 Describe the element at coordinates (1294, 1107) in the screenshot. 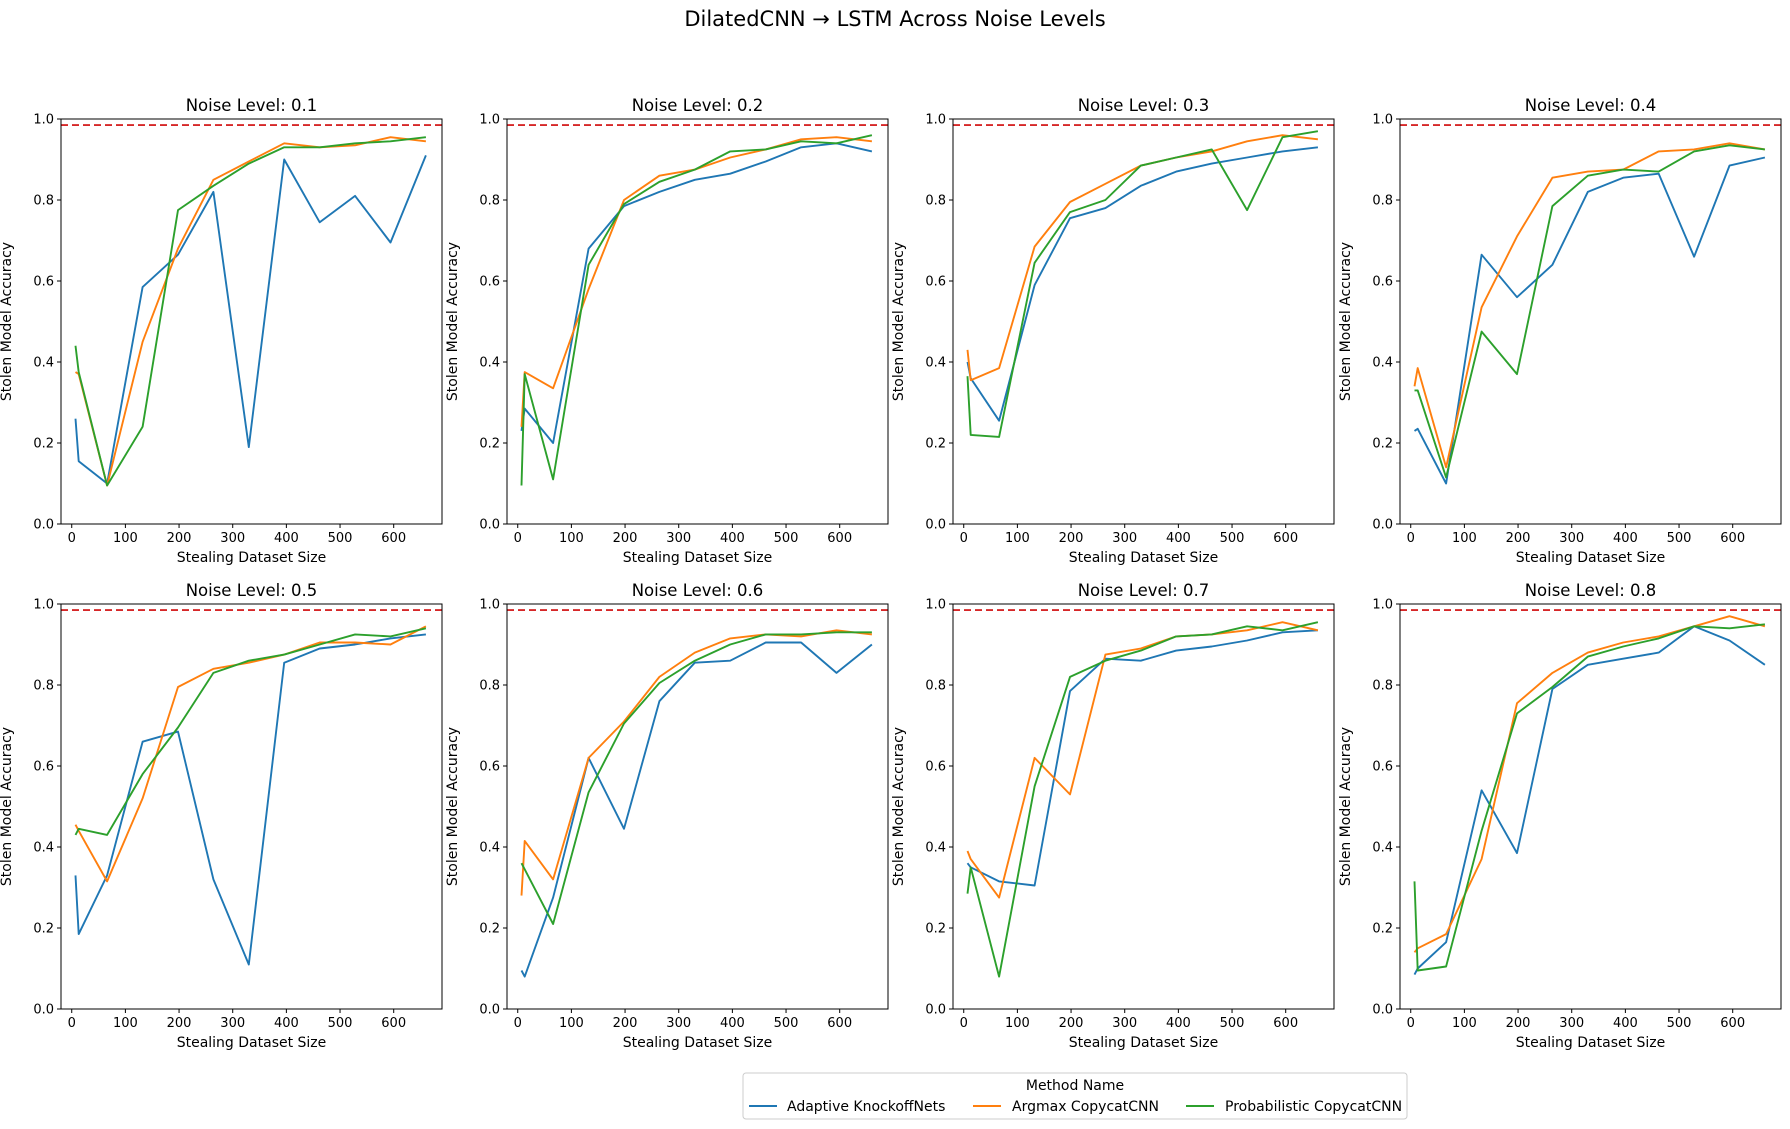

I see `legend-item-probabilistic-copycatcnn: Probabilistic CopycatCNN` at that location.